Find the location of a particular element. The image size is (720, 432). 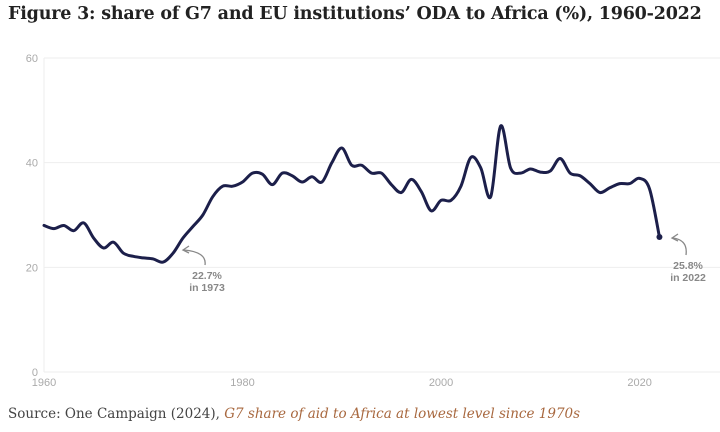

x-tick-label: 1960 is located at coordinates (44, 383).